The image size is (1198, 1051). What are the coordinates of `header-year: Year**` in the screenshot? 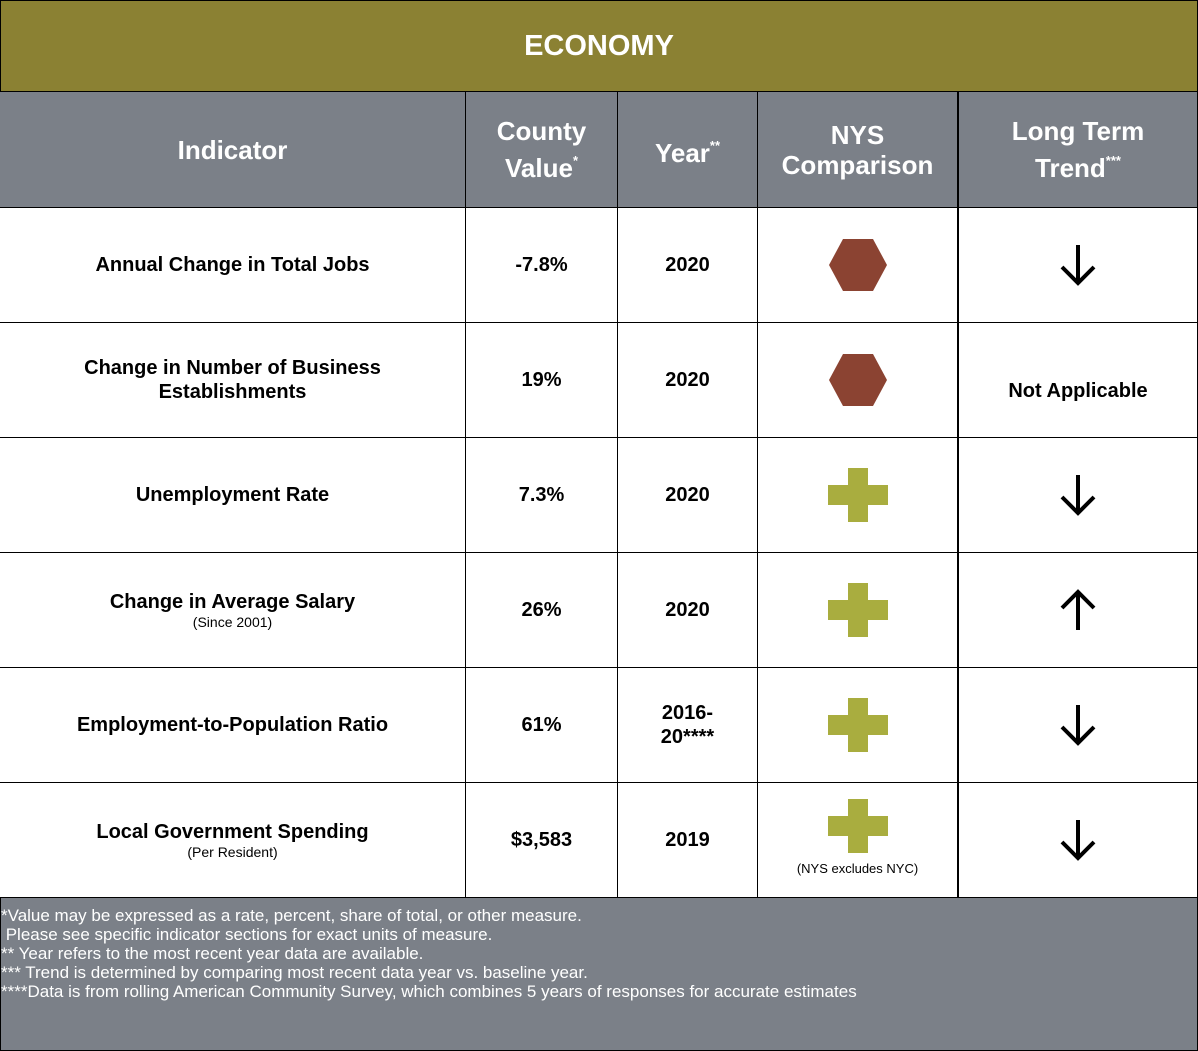 It's located at (688, 150).